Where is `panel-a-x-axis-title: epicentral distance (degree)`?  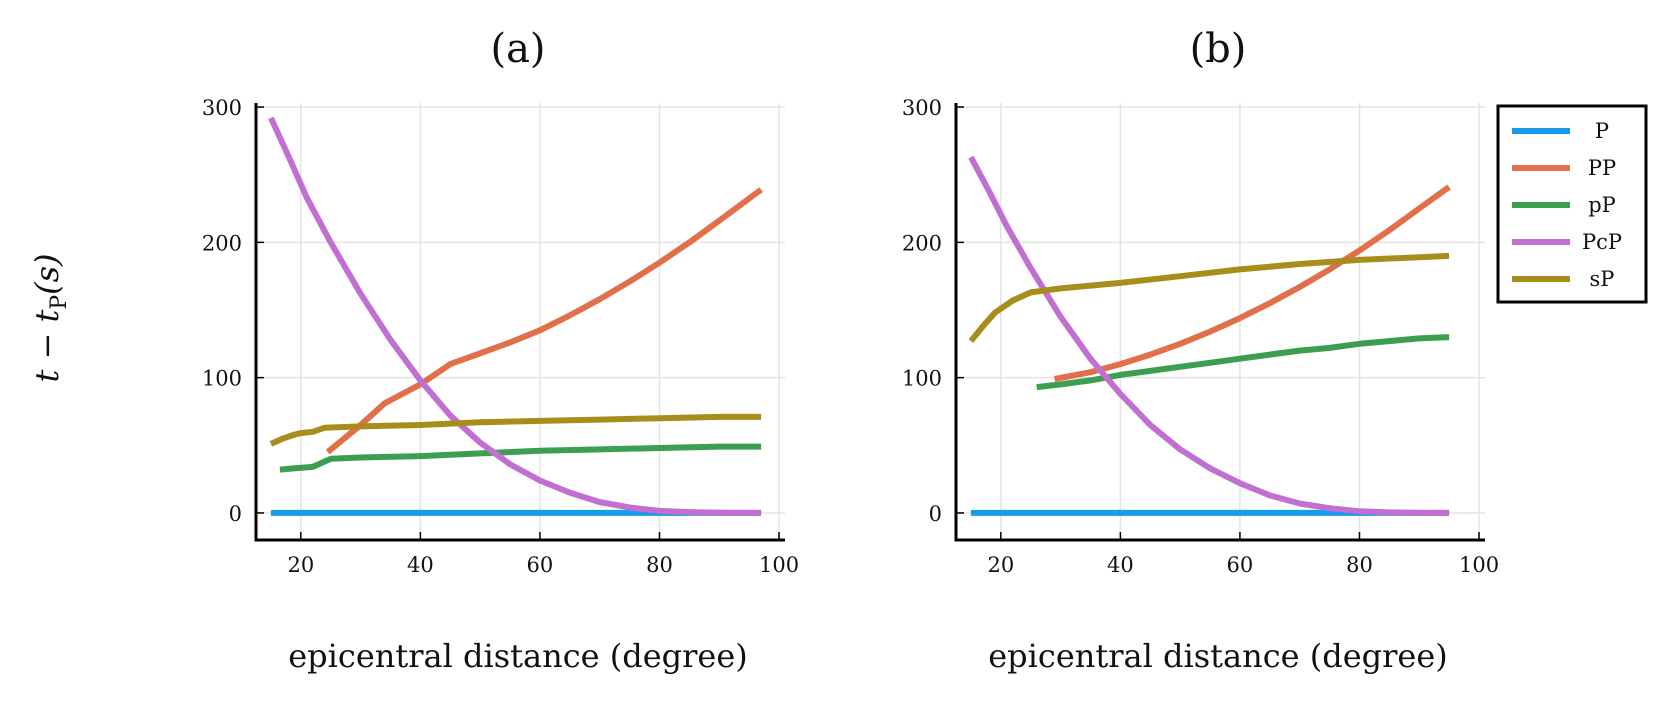 panel-a-x-axis-title: epicentral distance (degree) is located at coordinates (518, 656).